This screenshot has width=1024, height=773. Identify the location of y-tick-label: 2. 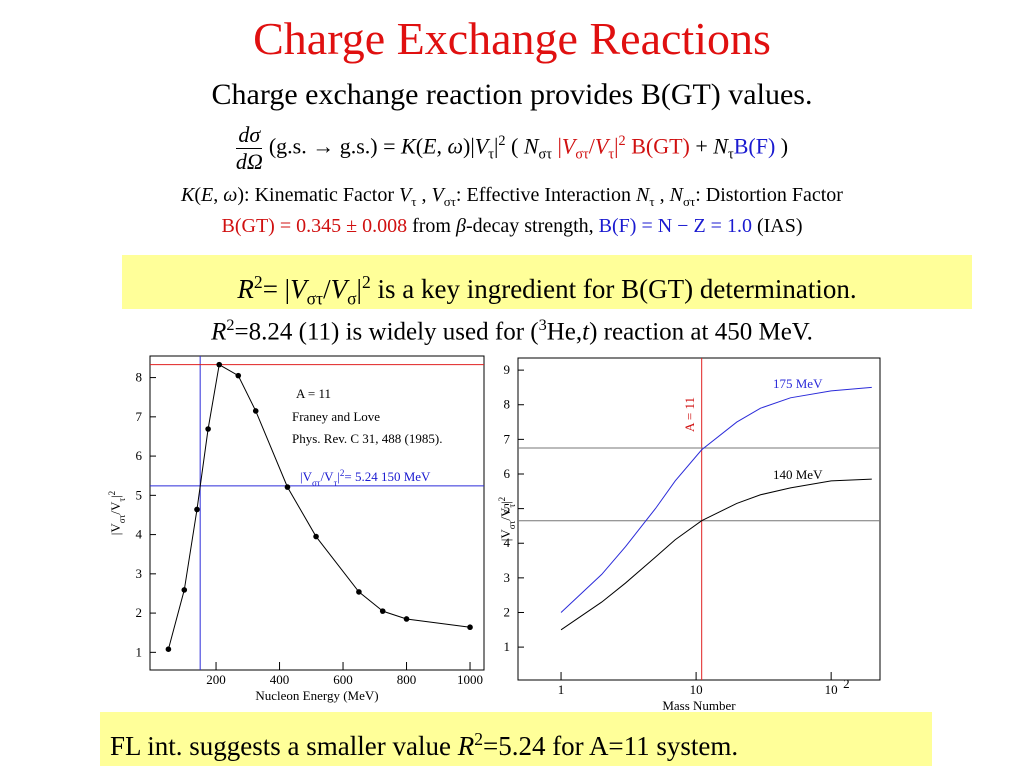
(507, 611).